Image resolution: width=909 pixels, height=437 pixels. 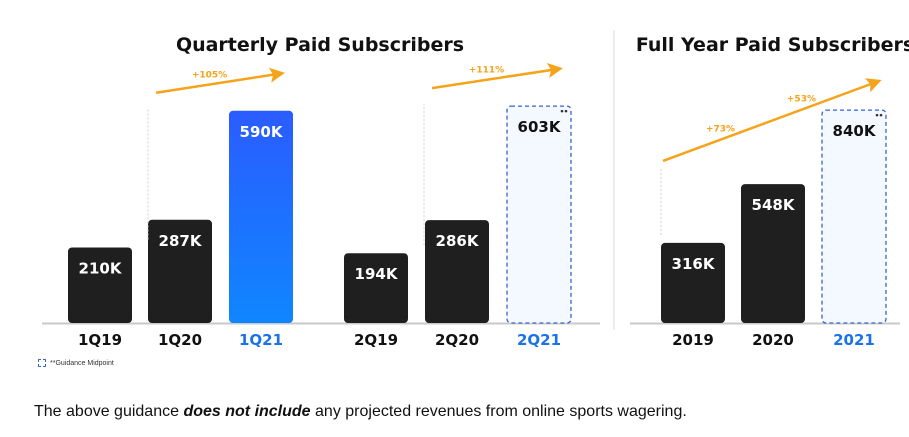 I want to click on quarterly-bar-2q21, so click(x=539, y=214).